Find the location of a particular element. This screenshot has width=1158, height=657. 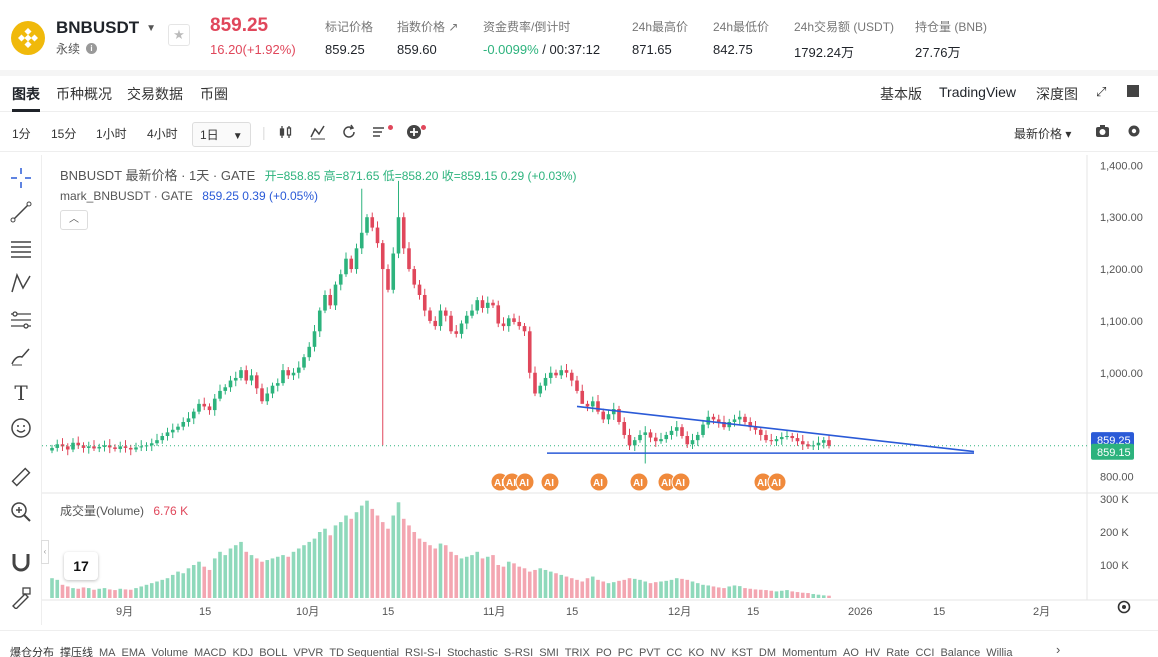

indicator-item: BOLL is located at coordinates (273, 652).